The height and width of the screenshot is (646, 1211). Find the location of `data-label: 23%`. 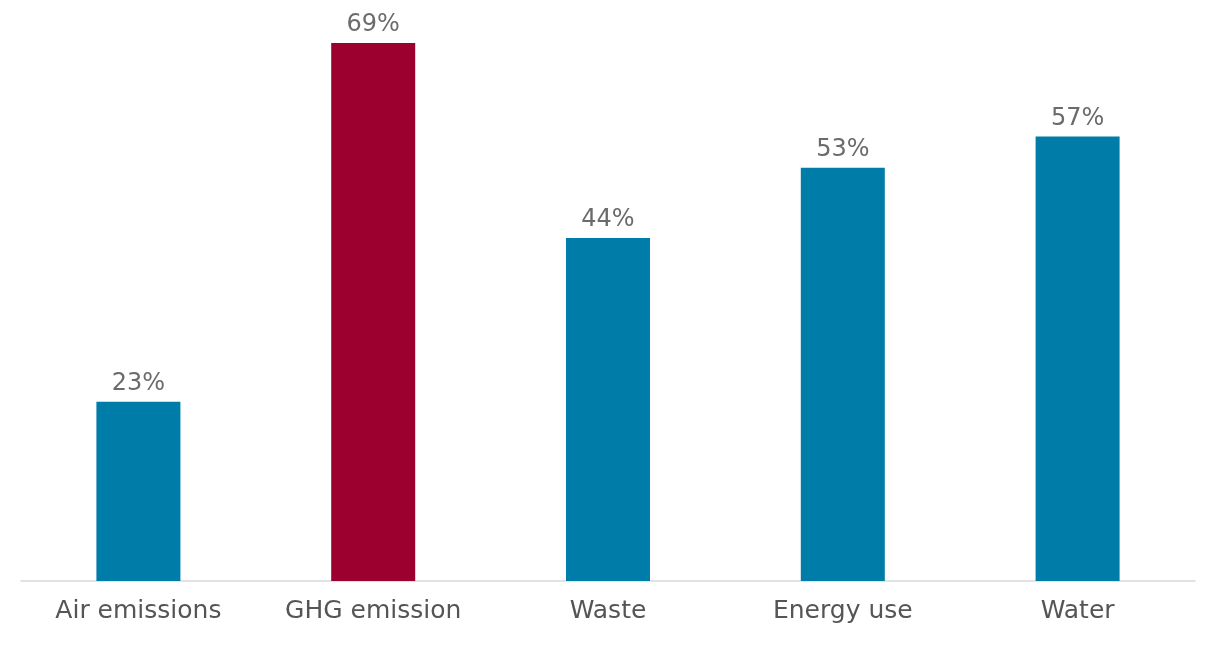

data-label: 23% is located at coordinates (138, 381).